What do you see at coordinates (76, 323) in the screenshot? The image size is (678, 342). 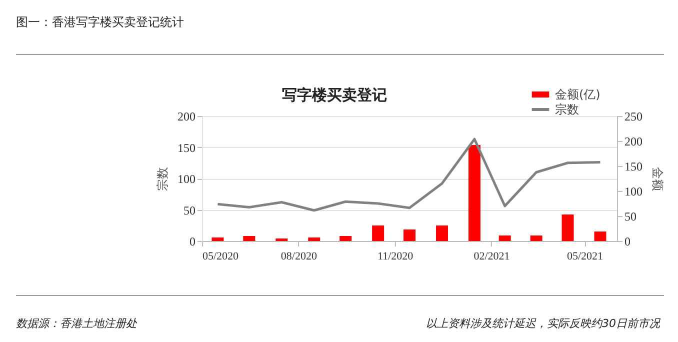 I see `text: 数据源：香港土地注册处` at bounding box center [76, 323].